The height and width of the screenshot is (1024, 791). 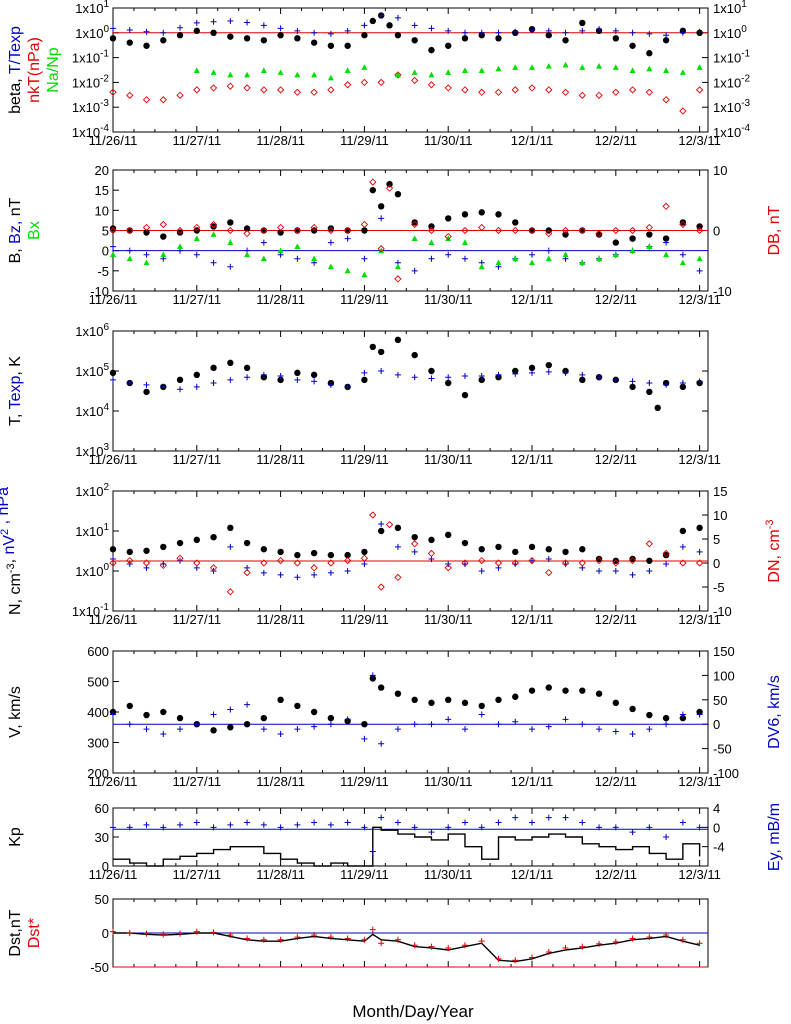 What do you see at coordinates (406, 550) in the screenshot?
I see `series-nV2` at bounding box center [406, 550].